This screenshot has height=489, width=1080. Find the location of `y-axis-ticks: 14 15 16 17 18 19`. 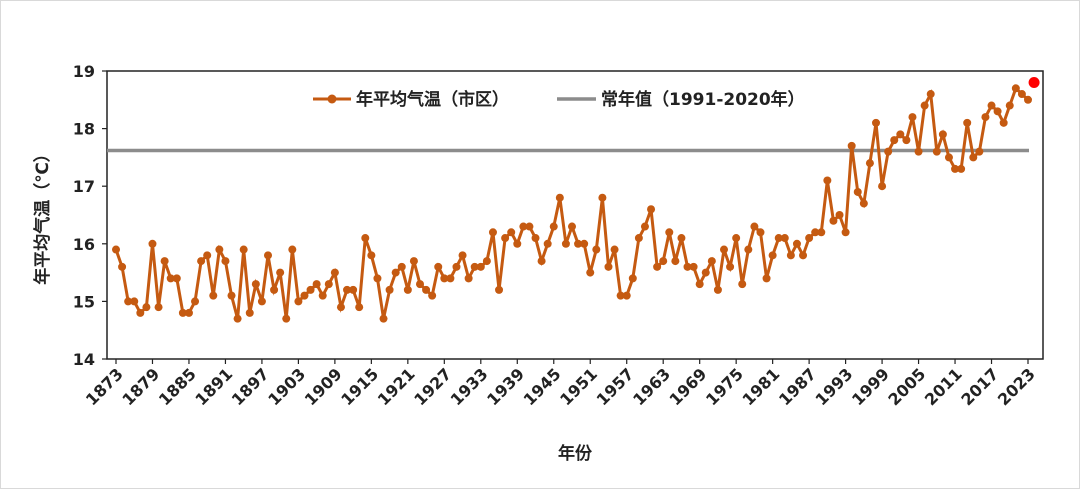

y-axis-ticks: 14 15 16 17 18 19 is located at coordinates (90, 215).